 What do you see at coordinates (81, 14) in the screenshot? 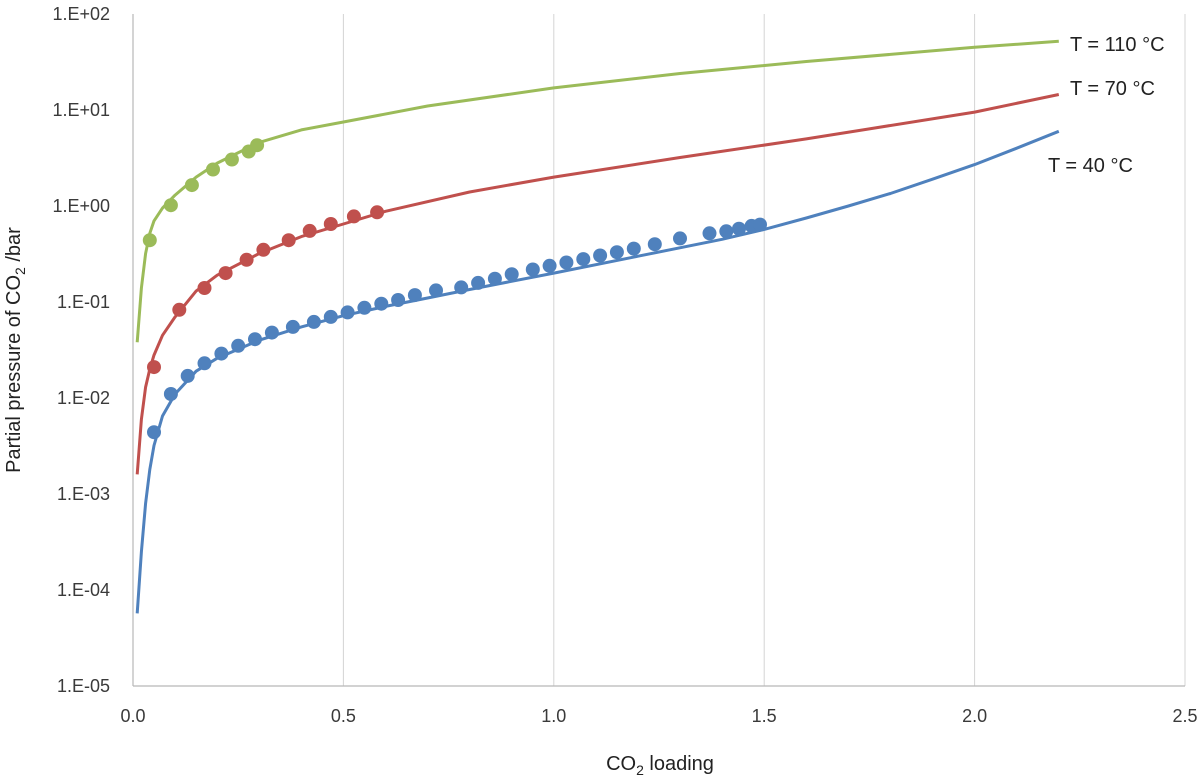
I see `y-tick-label: 1.E+02` at bounding box center [81, 14].